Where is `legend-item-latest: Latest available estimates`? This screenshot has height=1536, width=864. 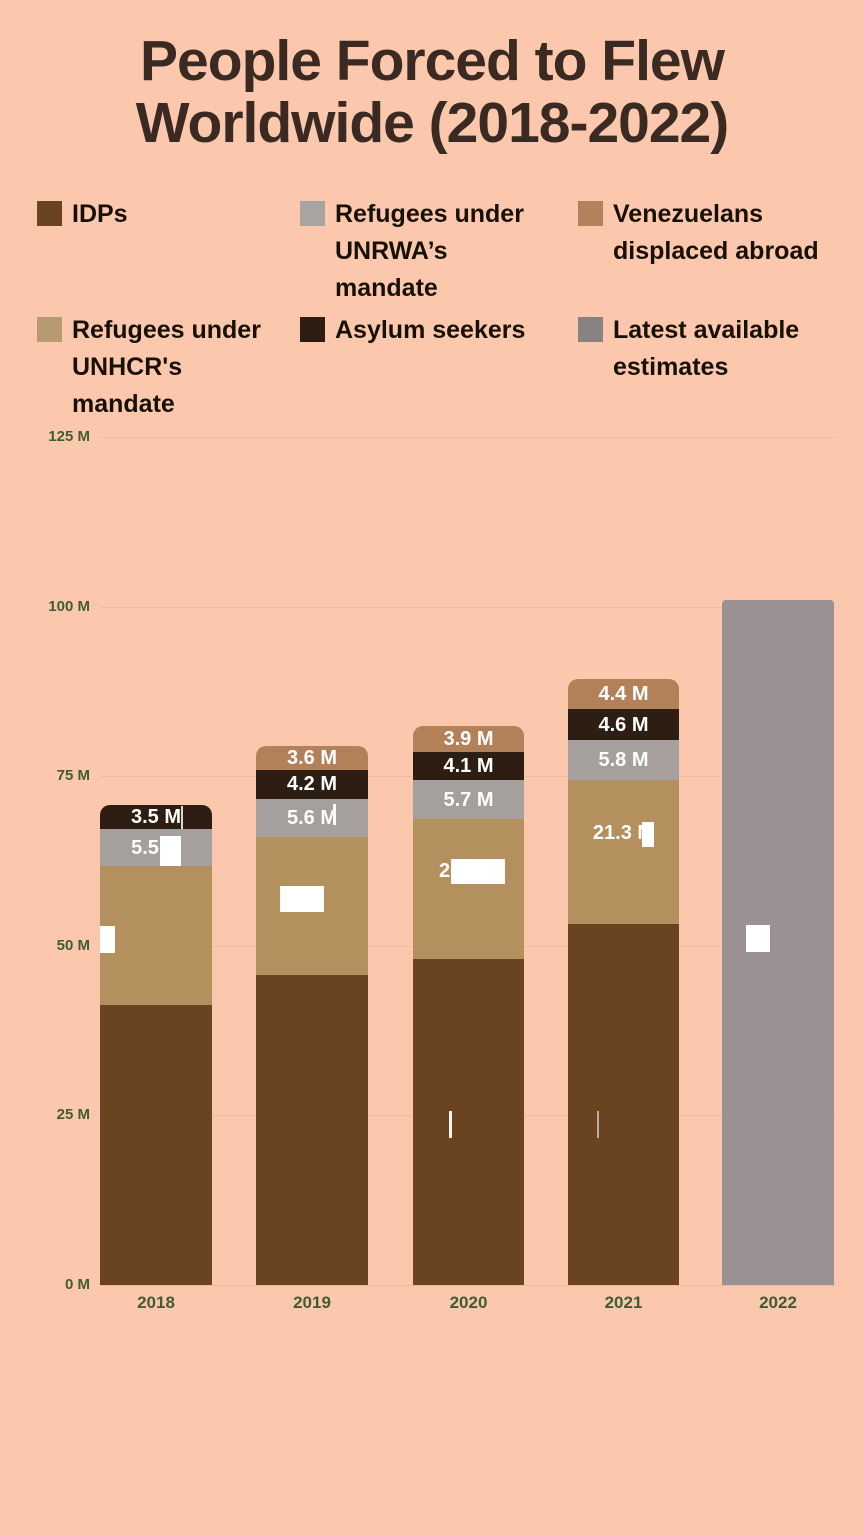 legend-item-latest: Latest available estimates is located at coordinates (702, 349).